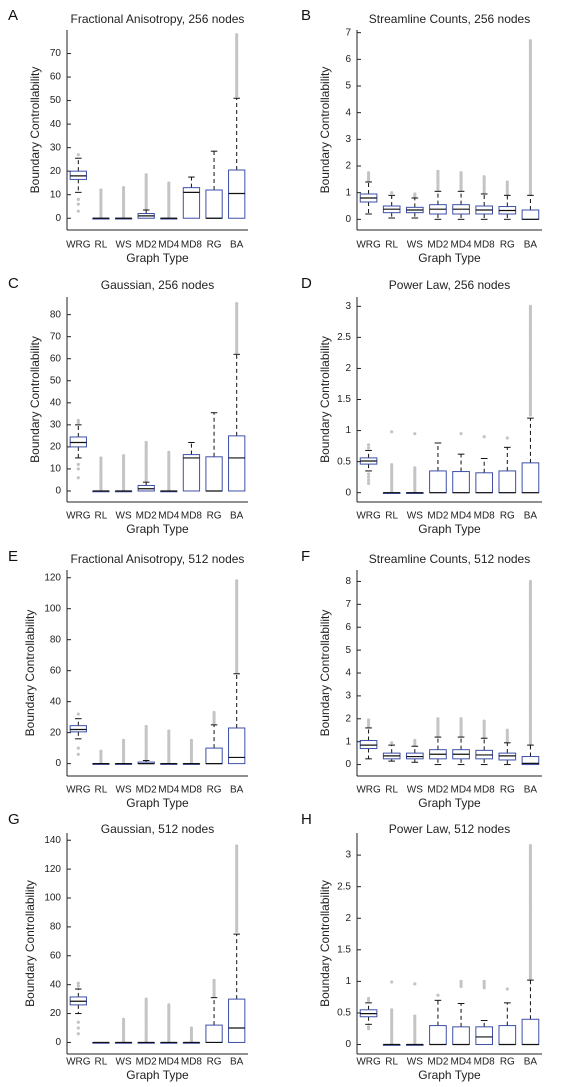 This screenshot has width=581, height=1087. Describe the element at coordinates (52, 869) in the screenshot. I see `y-tick-label: 120` at that location.